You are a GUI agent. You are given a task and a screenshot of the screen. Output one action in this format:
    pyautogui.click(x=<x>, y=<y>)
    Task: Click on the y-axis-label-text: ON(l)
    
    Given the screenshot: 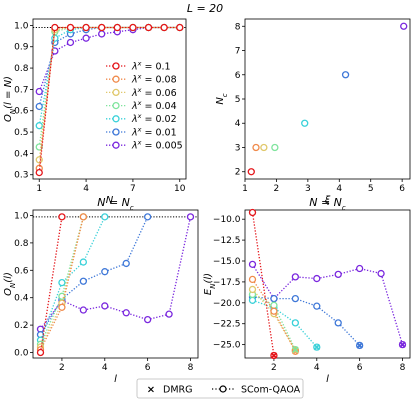 What is the action you would take?
    pyautogui.click(x=10, y=284)
    